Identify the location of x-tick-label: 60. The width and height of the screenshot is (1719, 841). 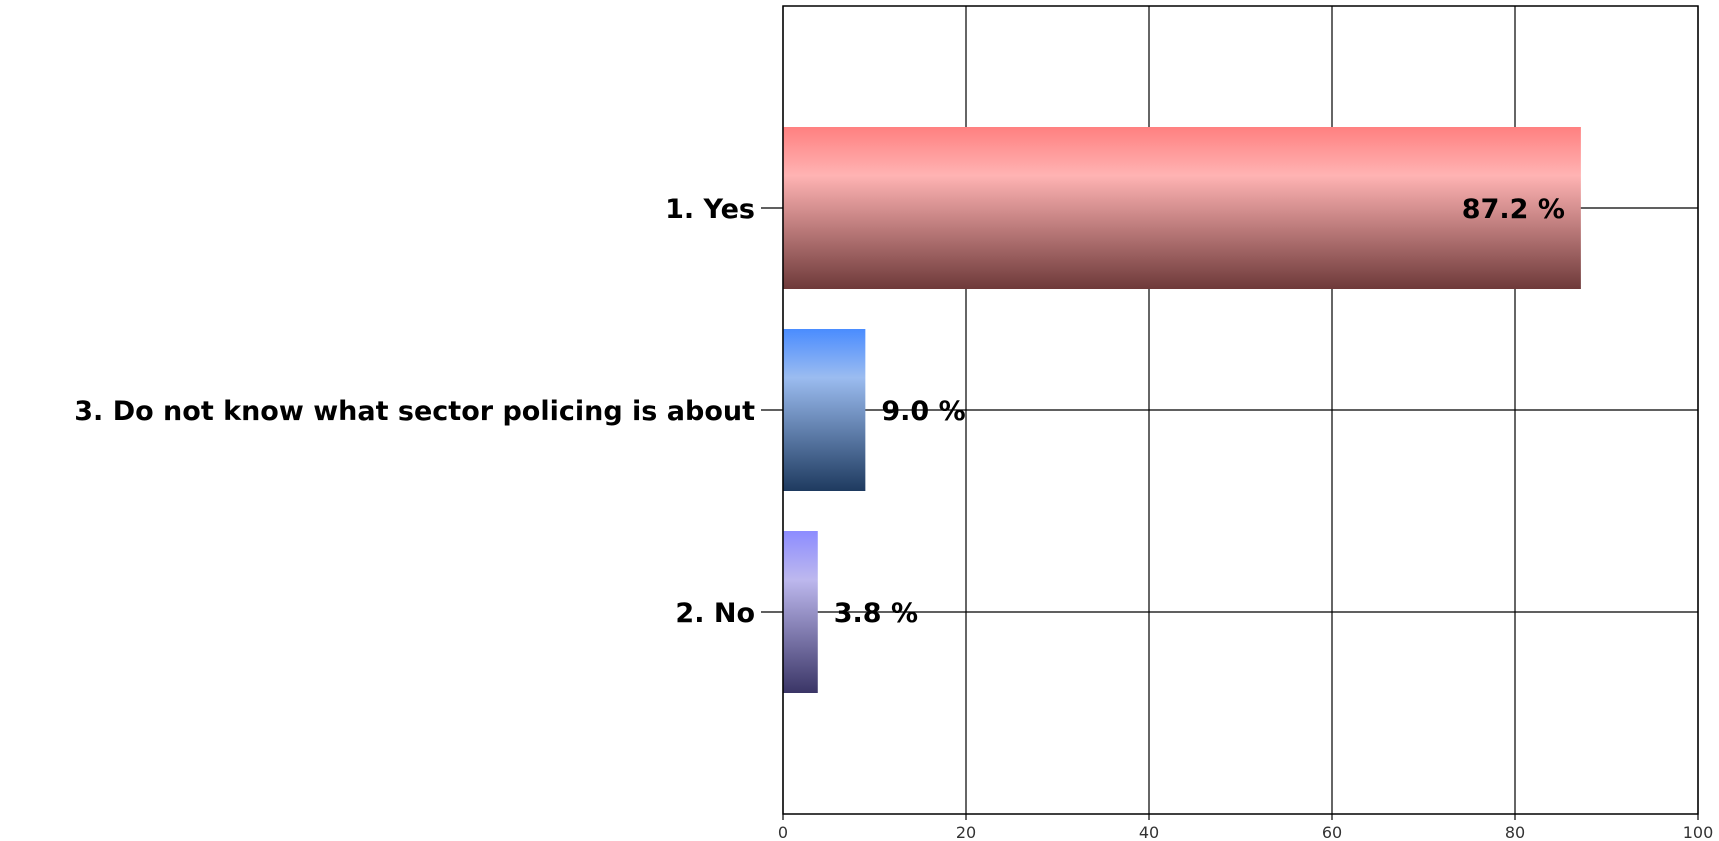
(1332, 832).